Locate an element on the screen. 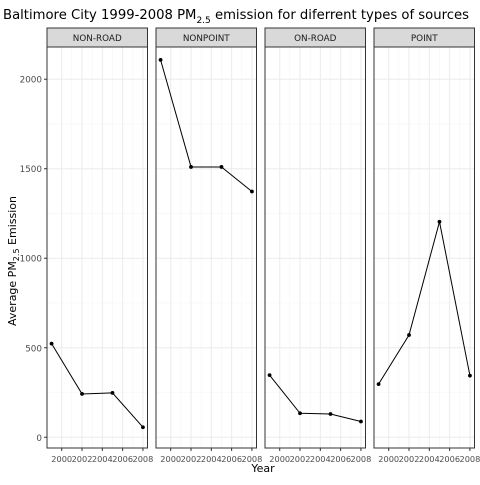 The image size is (480, 485). y-axis: 0 500 1000 1500 2000 is located at coordinates (33, 260).